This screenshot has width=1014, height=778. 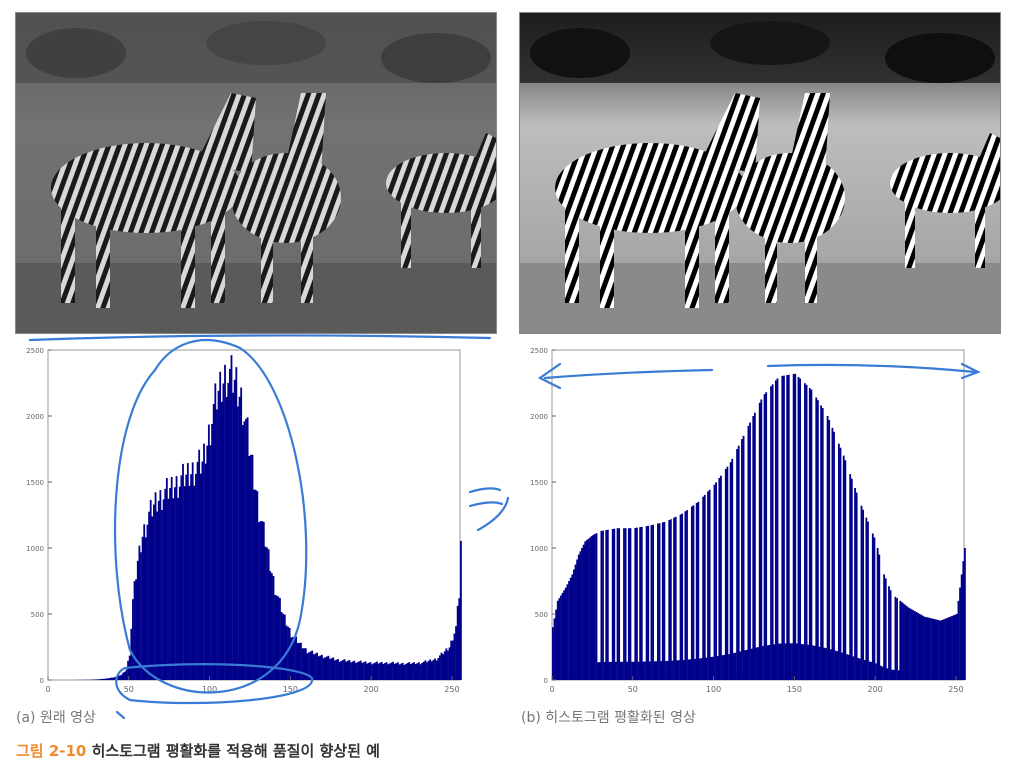 What do you see at coordinates (129, 689) in the screenshot?
I see `x-tick-label: 50` at bounding box center [129, 689].